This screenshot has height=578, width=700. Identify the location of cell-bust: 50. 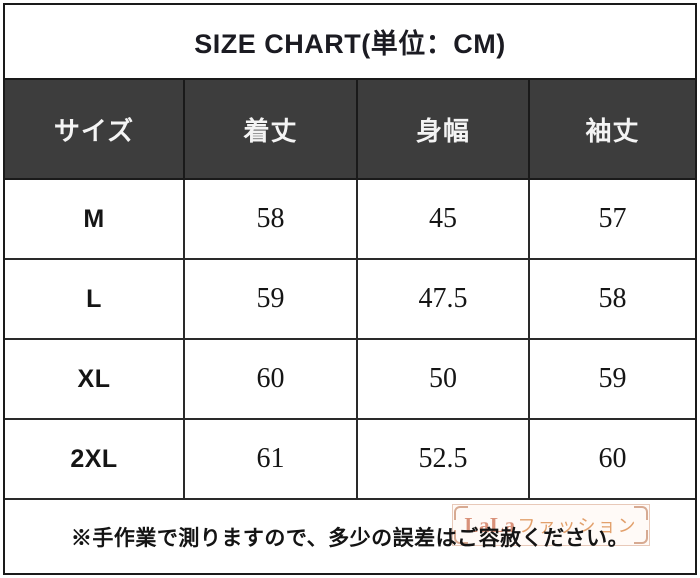
(444, 379).